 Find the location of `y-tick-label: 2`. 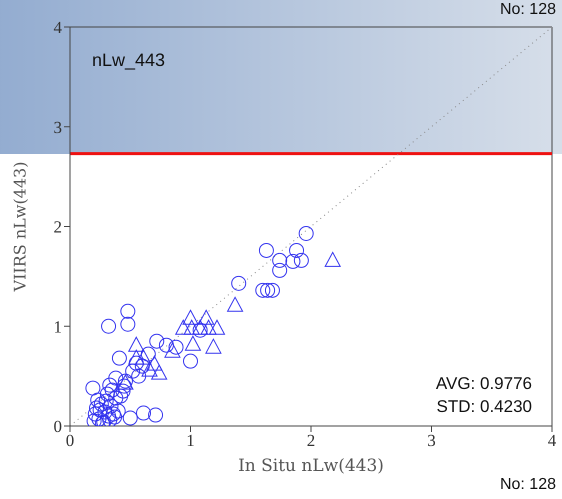

y-tick-label: 2 is located at coordinates (58, 227).